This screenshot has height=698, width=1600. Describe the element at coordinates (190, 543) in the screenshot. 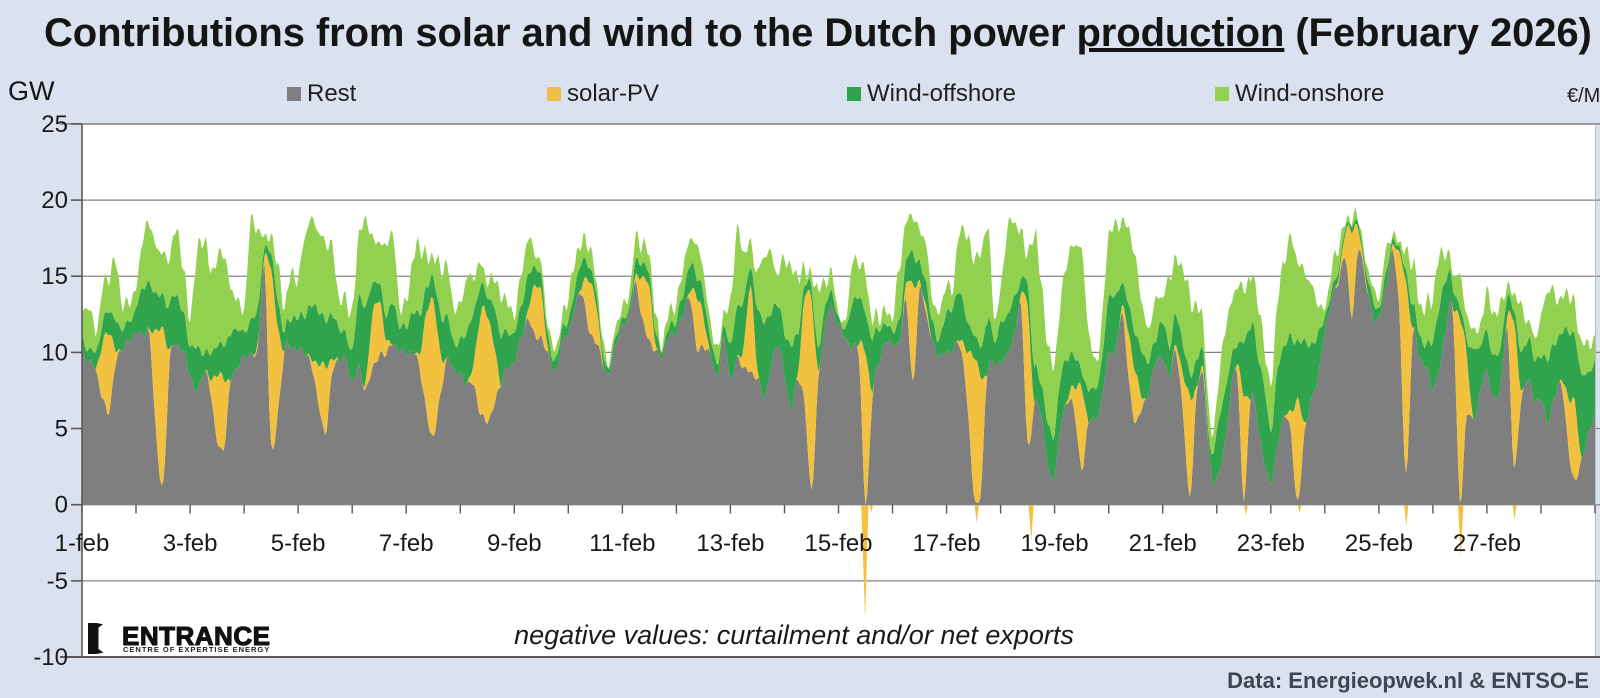

I see `svg-text: 3-feb` at that location.